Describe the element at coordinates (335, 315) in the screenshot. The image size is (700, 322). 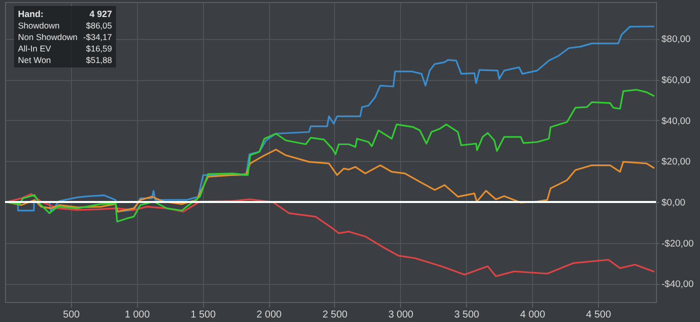
I see `x-tick-label: 2 500` at that location.